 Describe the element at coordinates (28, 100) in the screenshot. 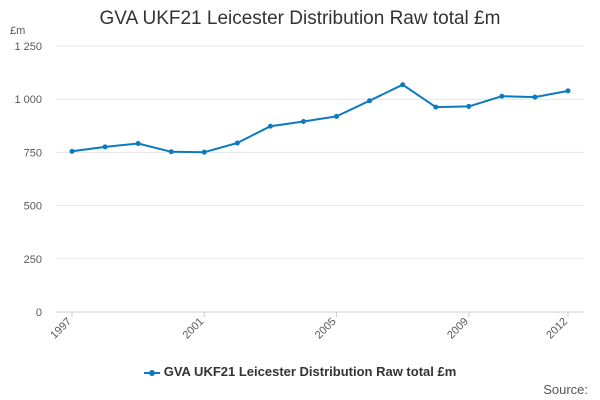

I see `y-tick-label: 1 000` at that location.